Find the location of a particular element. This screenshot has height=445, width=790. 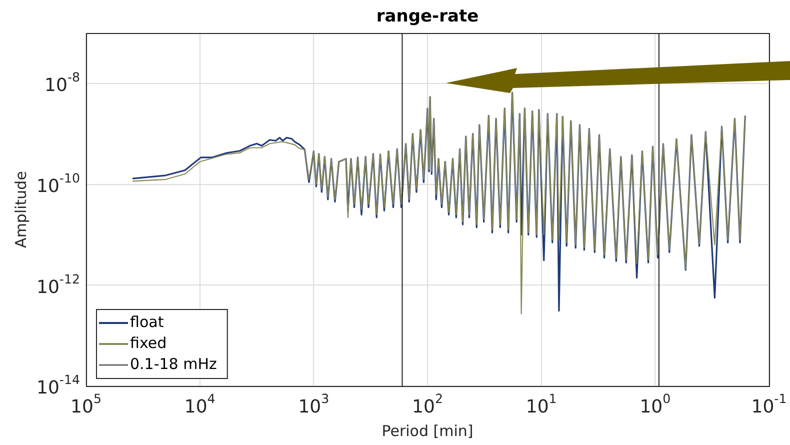

legend-label: float is located at coordinates (147, 321).